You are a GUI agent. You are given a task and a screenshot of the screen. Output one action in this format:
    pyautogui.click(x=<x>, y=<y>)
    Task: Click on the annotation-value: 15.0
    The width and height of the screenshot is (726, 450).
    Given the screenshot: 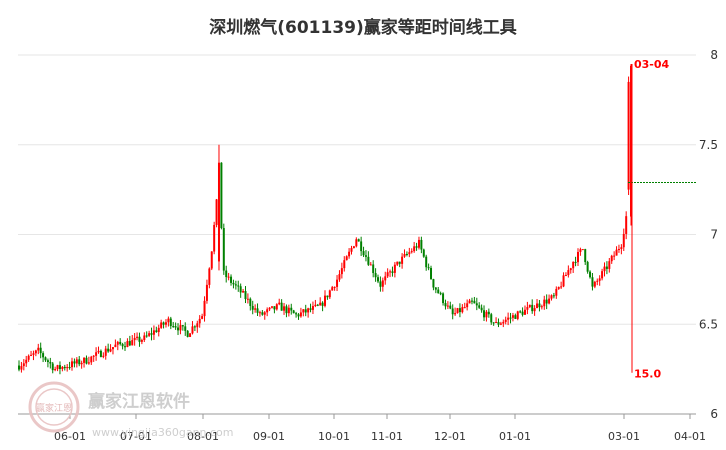 What is the action you would take?
    pyautogui.click(x=647, y=374)
    